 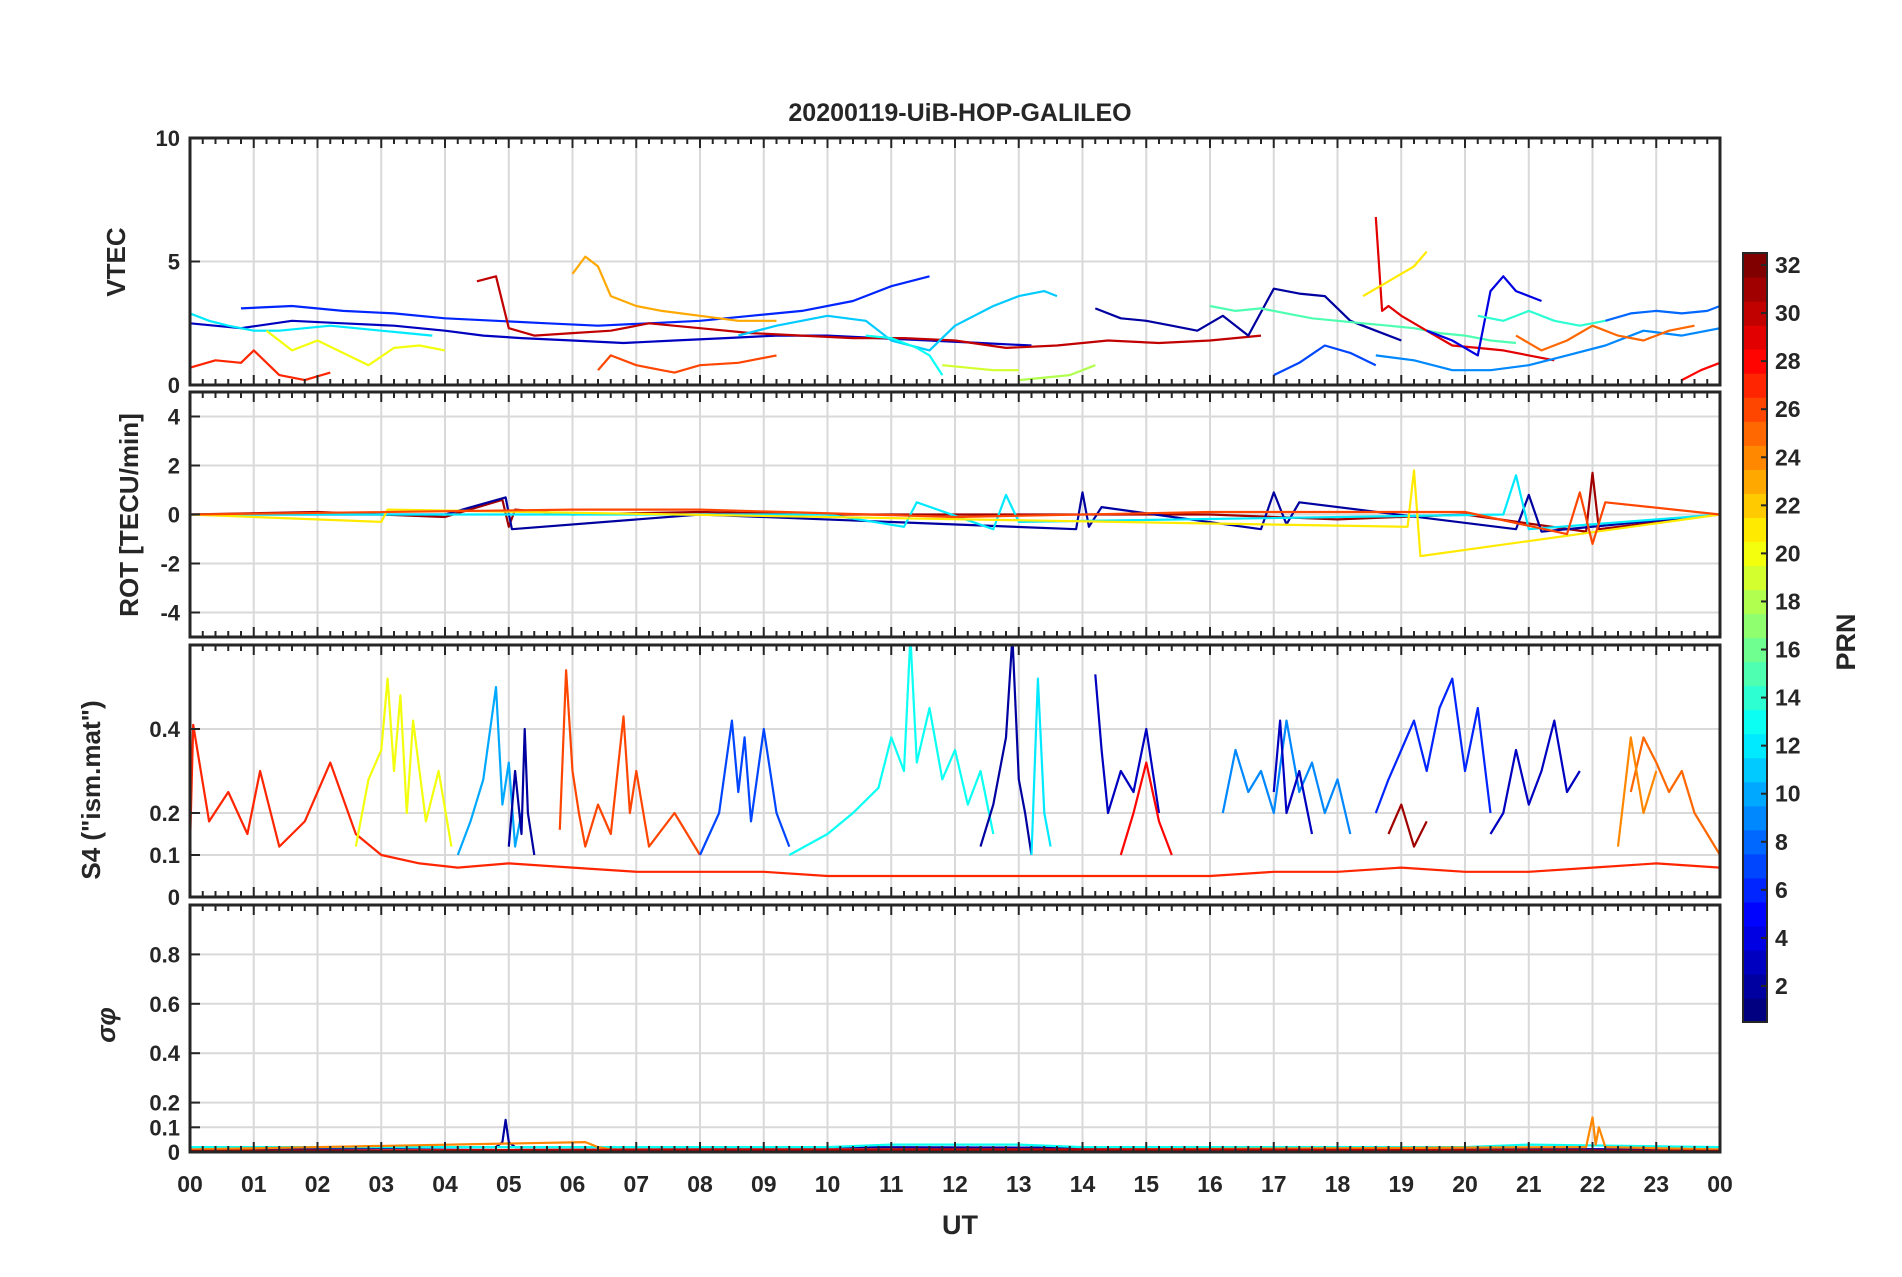 What do you see at coordinates (573, 1184) in the screenshot?
I see `x-tick-label: 06` at bounding box center [573, 1184].